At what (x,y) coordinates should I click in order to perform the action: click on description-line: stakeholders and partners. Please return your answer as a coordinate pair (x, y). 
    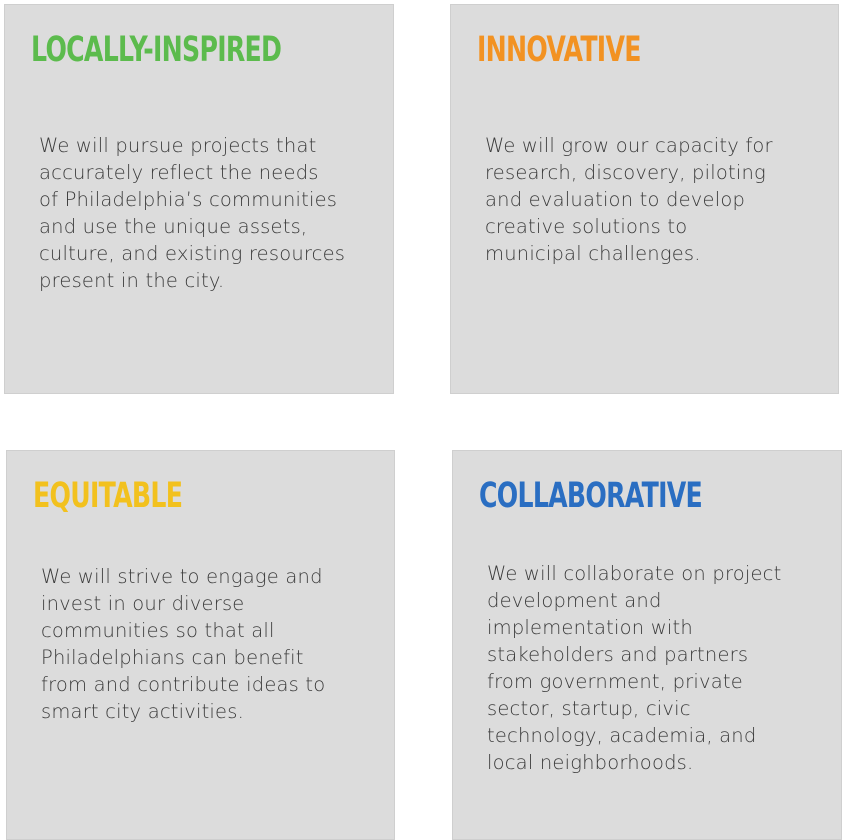
    Looking at the image, I should click on (618, 654).